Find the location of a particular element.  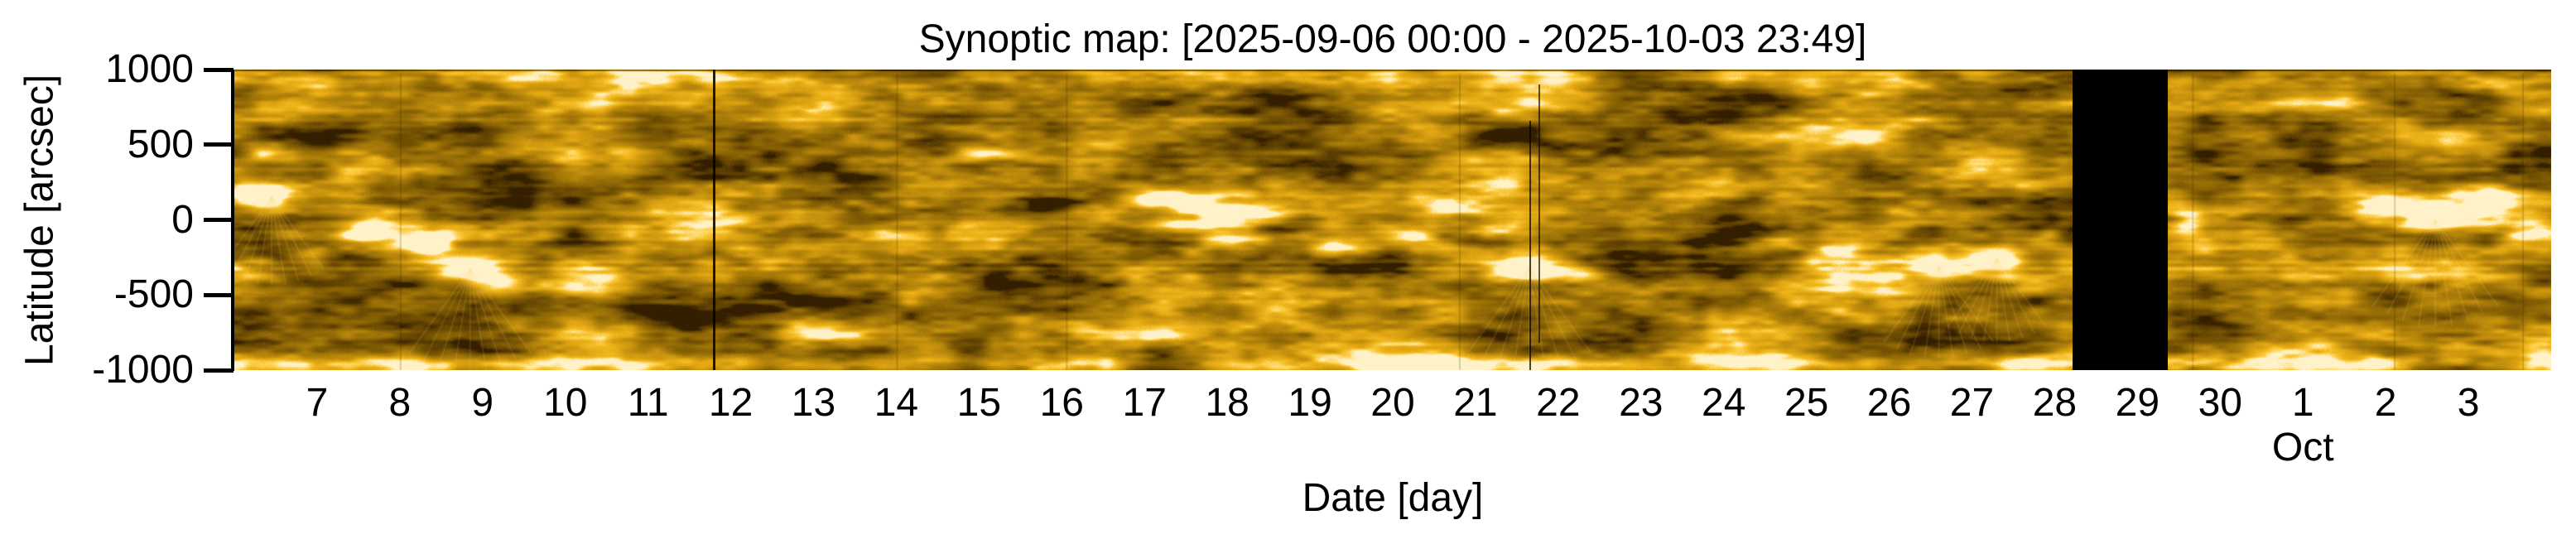

x-tick-label-day-13: 13 is located at coordinates (813, 403).